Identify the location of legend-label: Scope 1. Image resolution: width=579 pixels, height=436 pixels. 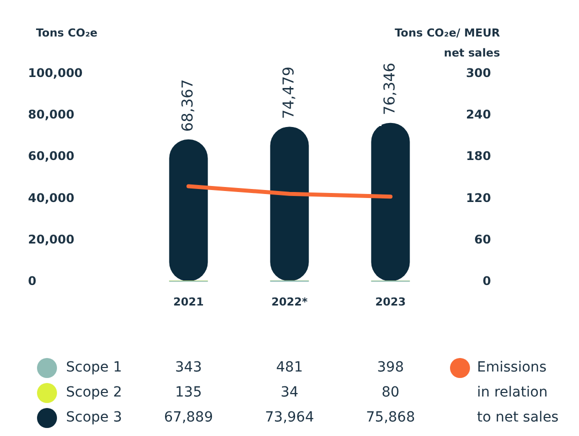
(94, 368).